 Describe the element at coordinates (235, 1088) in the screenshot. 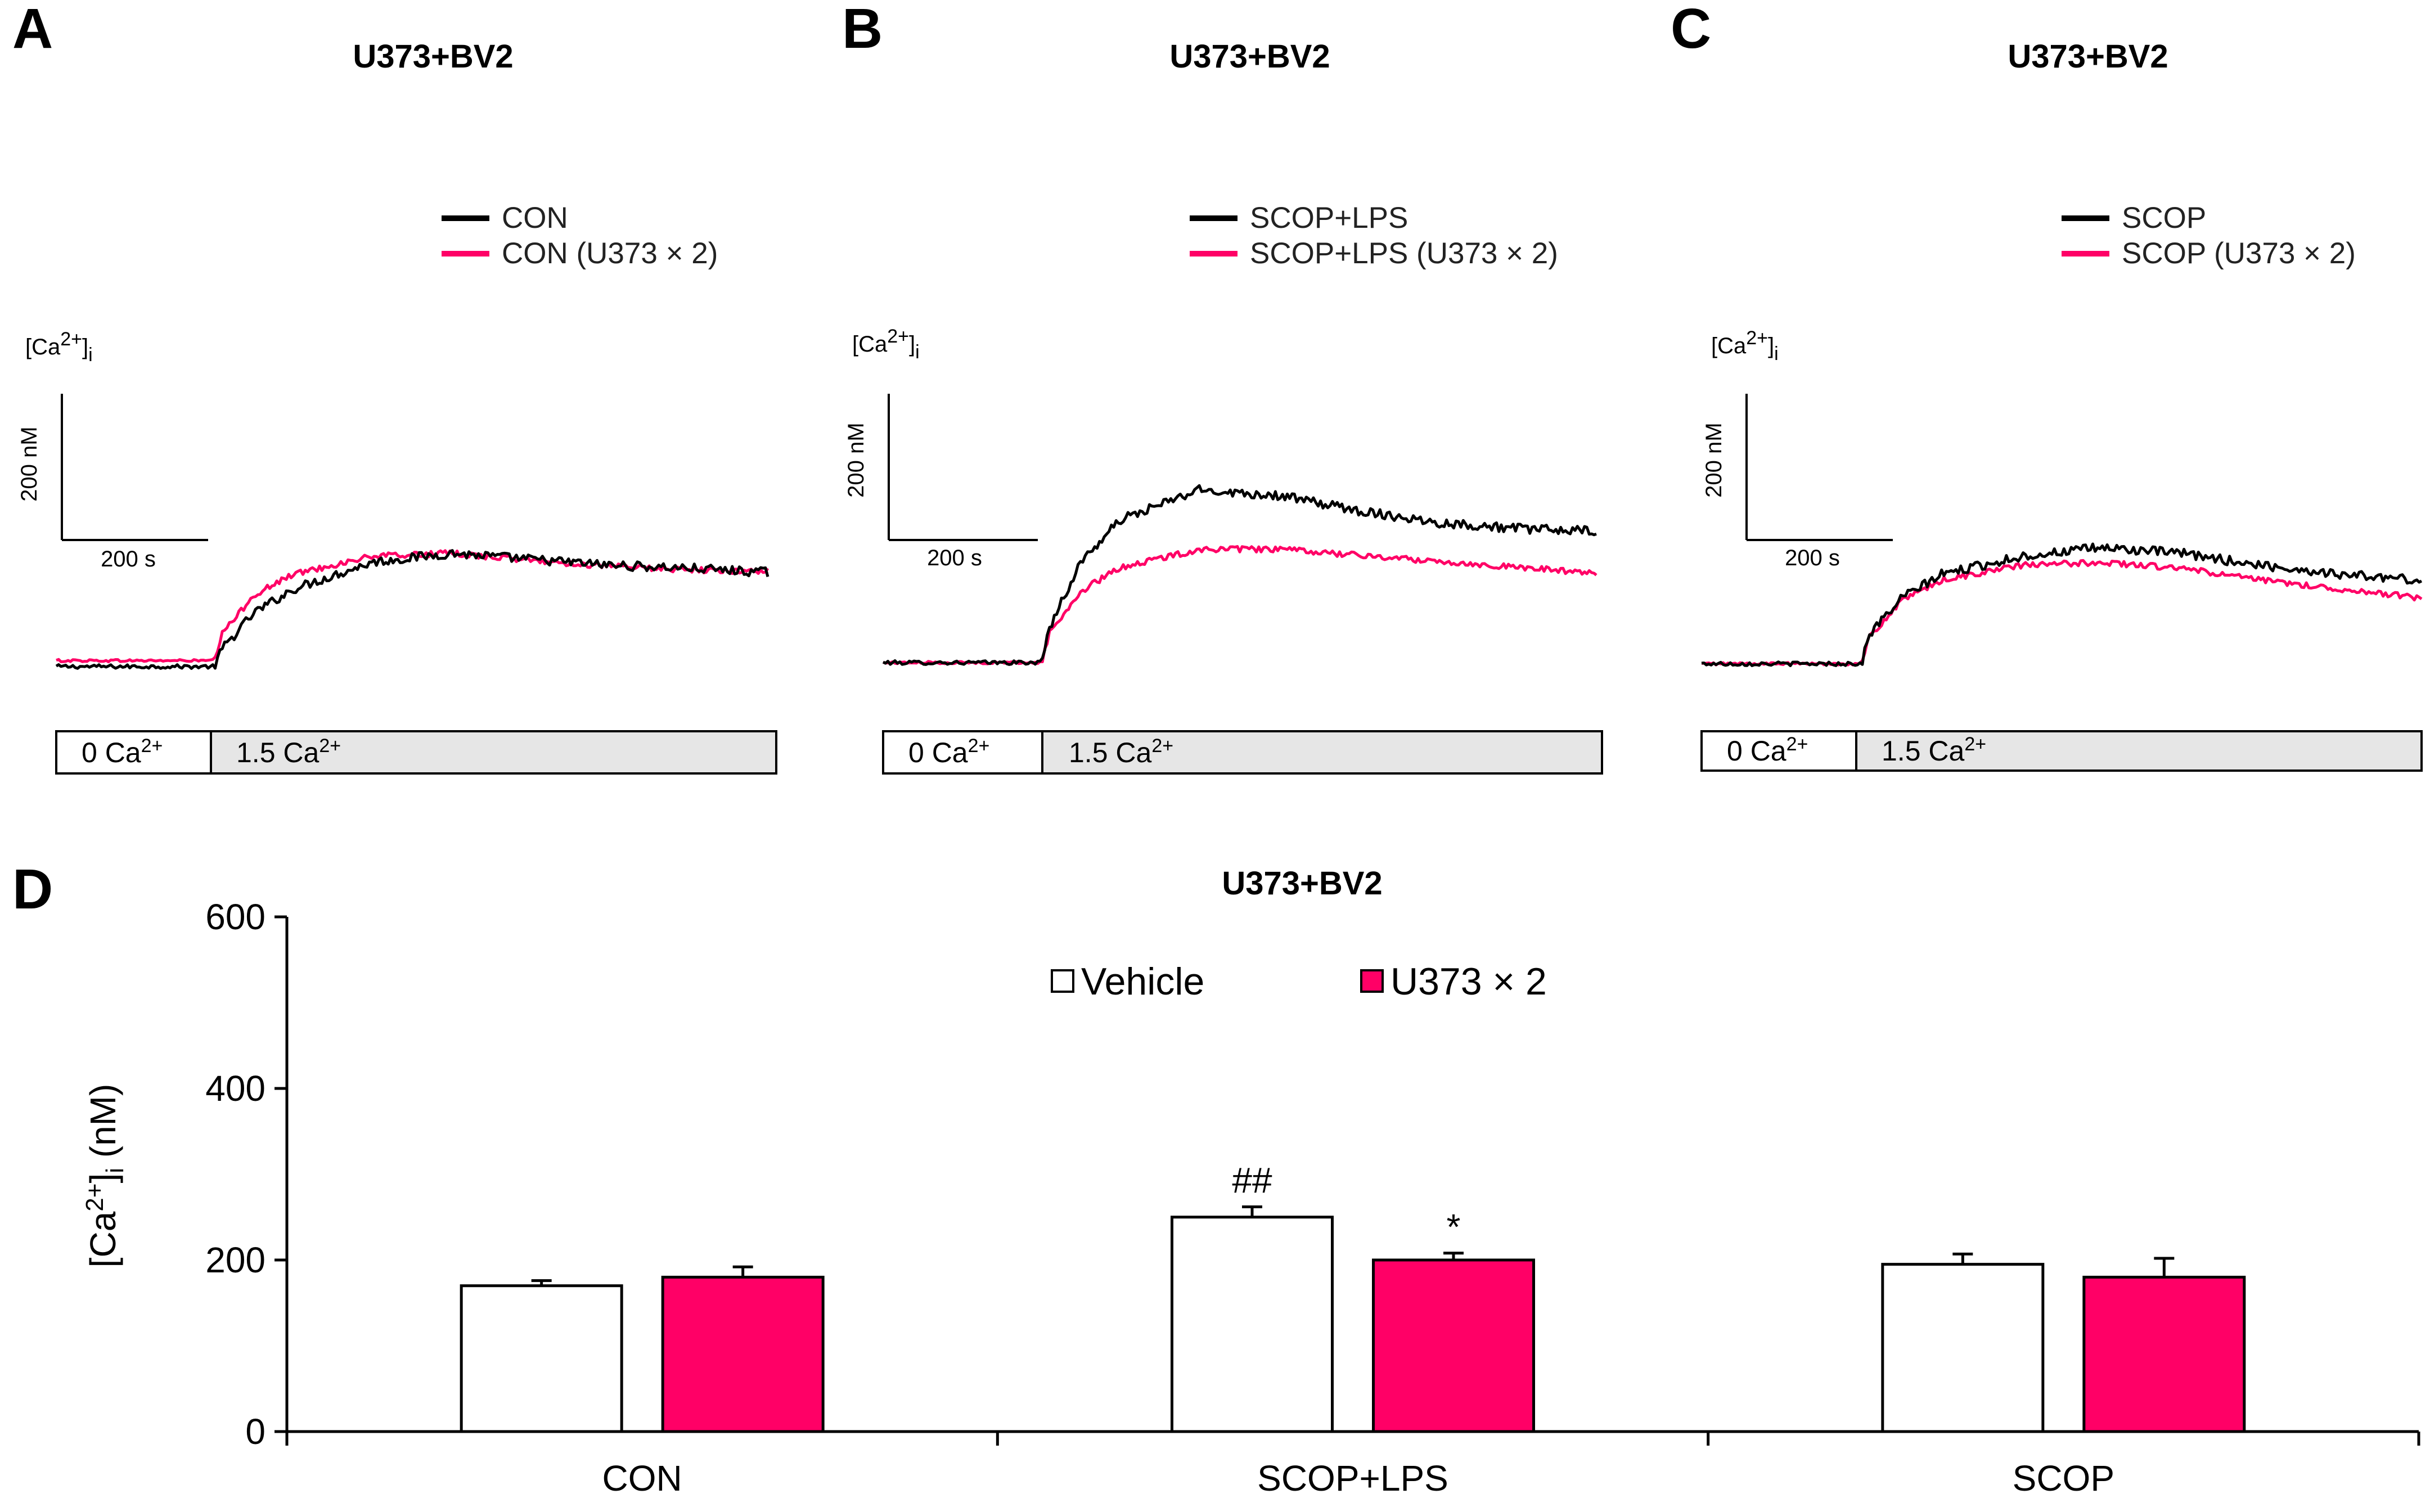

I see `y-tick-label: 400` at that location.